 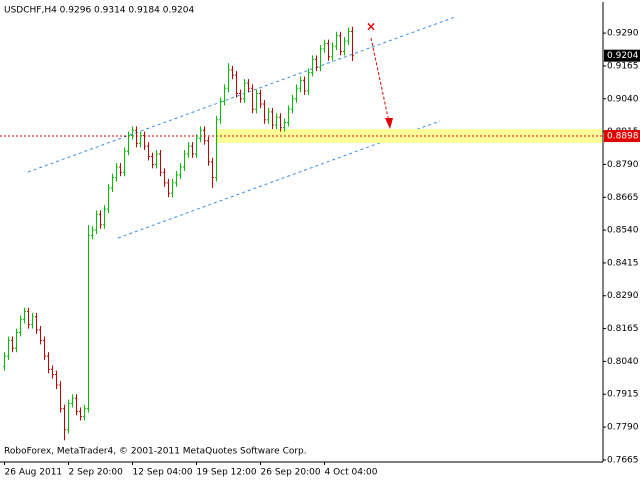 What do you see at coordinates (371, 27) in the screenshot?
I see `cross-mark: ×` at bounding box center [371, 27].